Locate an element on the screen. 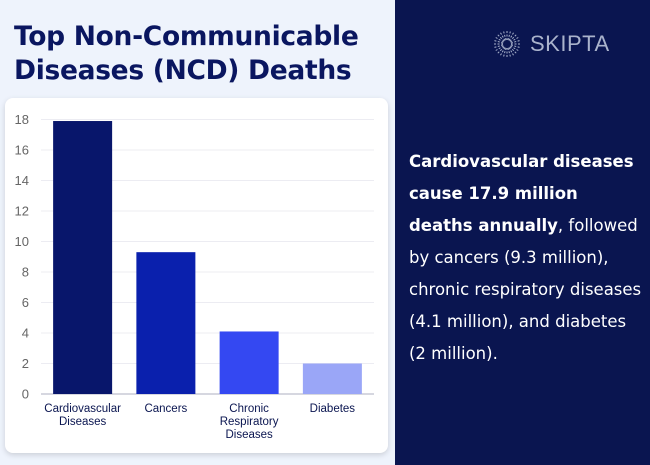  y-tick-label: 10 is located at coordinates (22, 241).